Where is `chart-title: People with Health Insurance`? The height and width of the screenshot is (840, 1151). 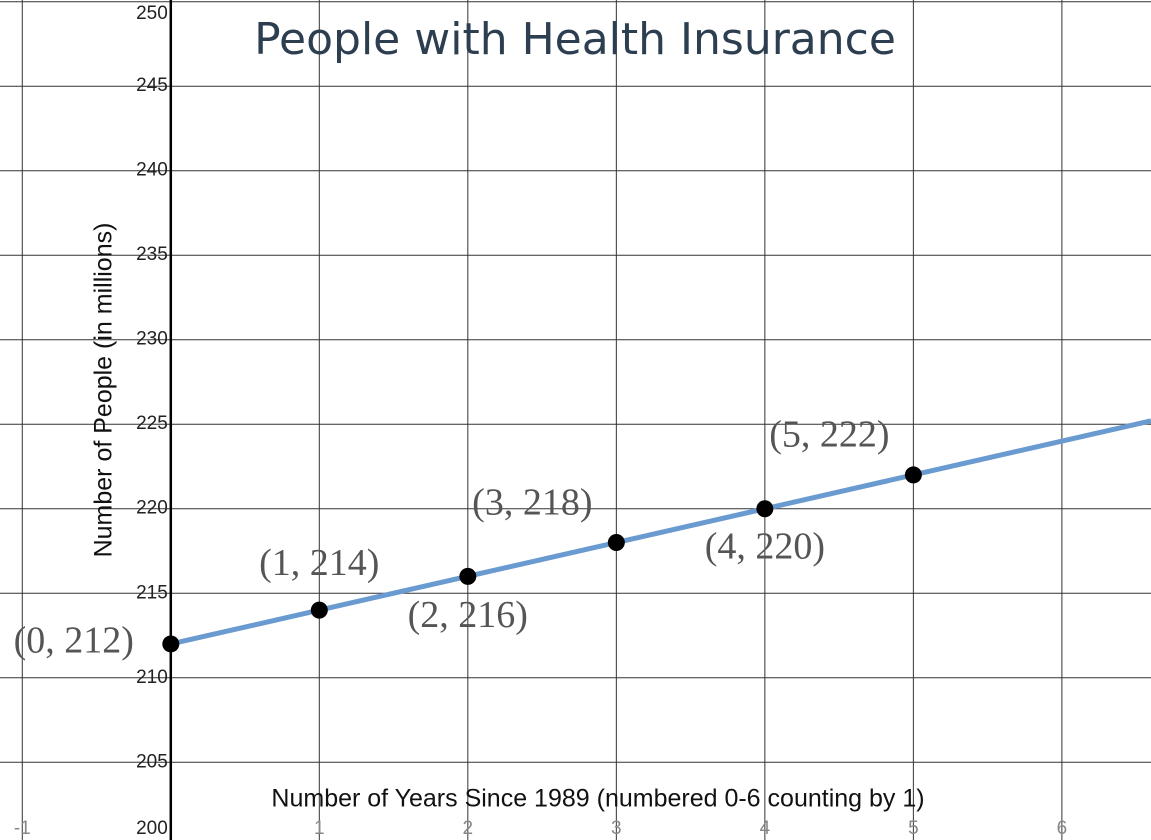
chart-title: People with Health Insurance is located at coordinates (575, 39).